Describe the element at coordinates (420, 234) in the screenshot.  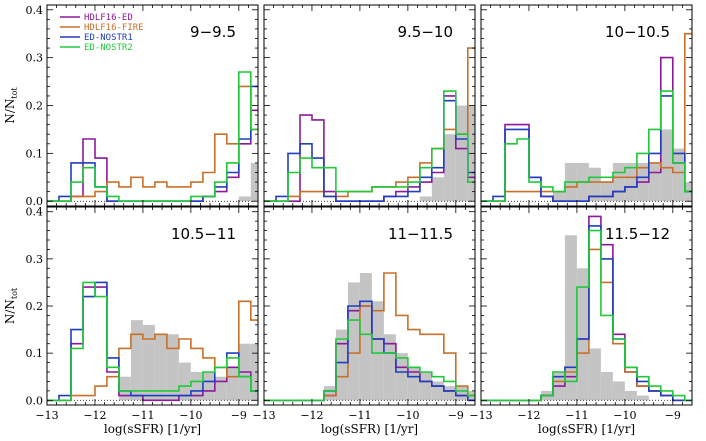
I see `panel-mass-label: 11−11.5` at that location.